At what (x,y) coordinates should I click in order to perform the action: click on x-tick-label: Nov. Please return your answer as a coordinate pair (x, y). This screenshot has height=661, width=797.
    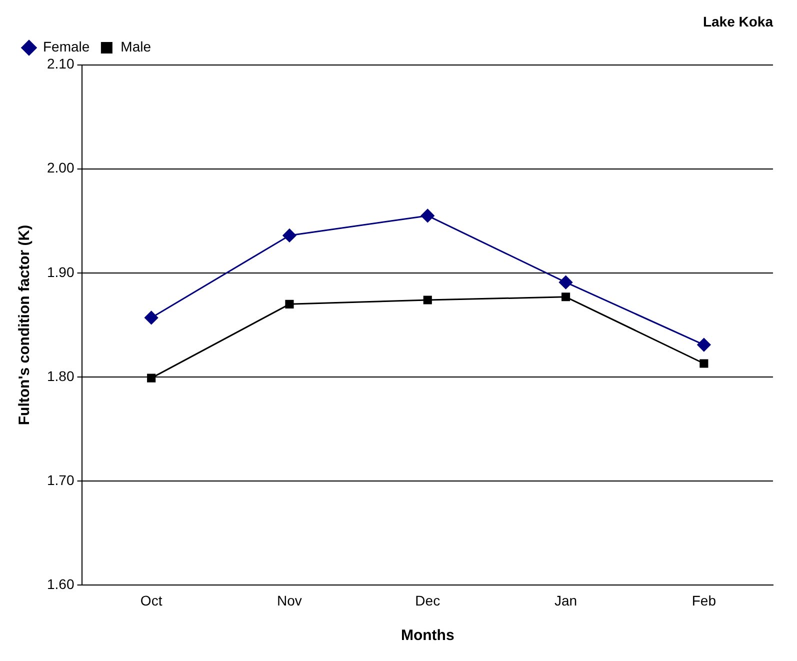
    Looking at the image, I should click on (289, 600).